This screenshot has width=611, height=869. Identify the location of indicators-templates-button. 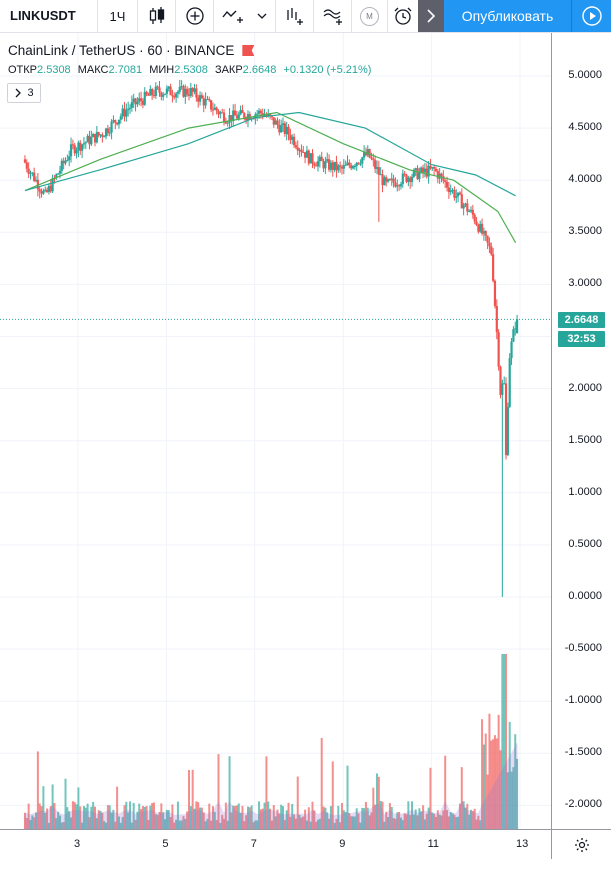
(333, 16).